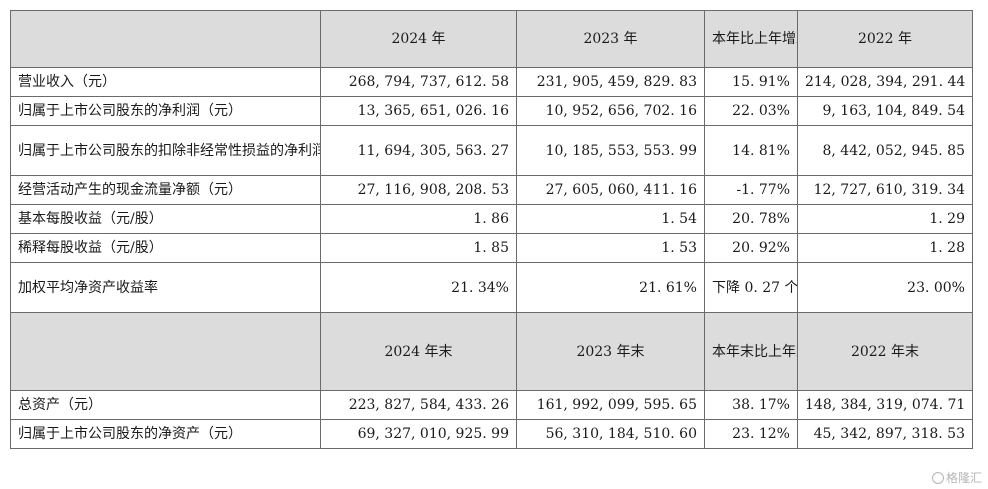  Describe the element at coordinates (751, 351) in the screenshot. I see `header-col-change-end: 本年末比上年末增减` at that location.